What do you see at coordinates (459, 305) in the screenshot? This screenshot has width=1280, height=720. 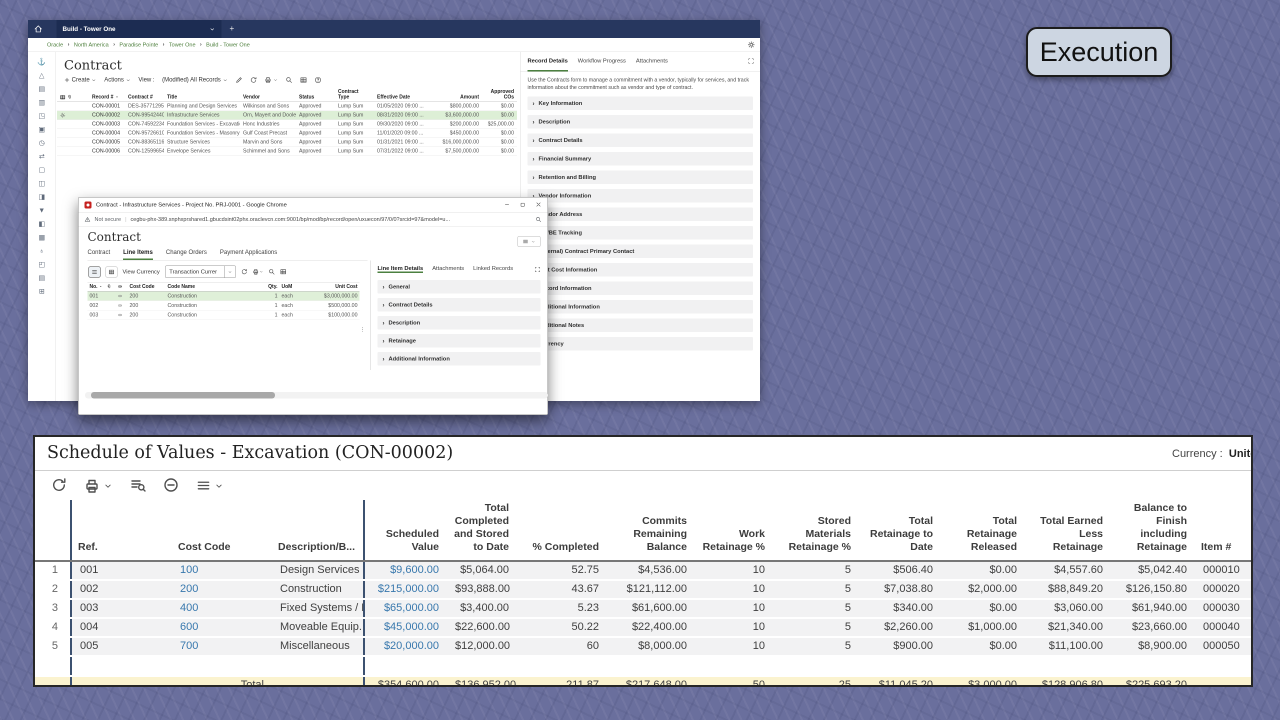 I see `detail-section-contract-details: › Contract Details` at bounding box center [459, 305].